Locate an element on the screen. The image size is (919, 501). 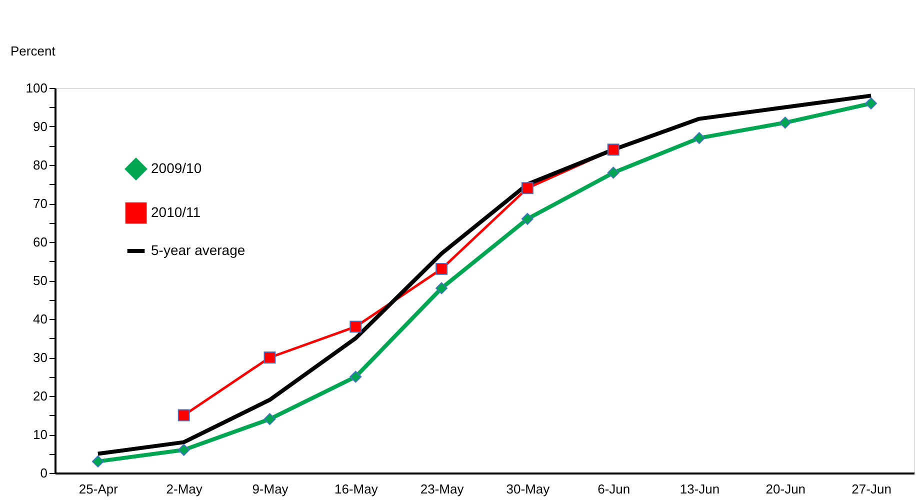
x-tick-label: 30-May is located at coordinates (528, 489).